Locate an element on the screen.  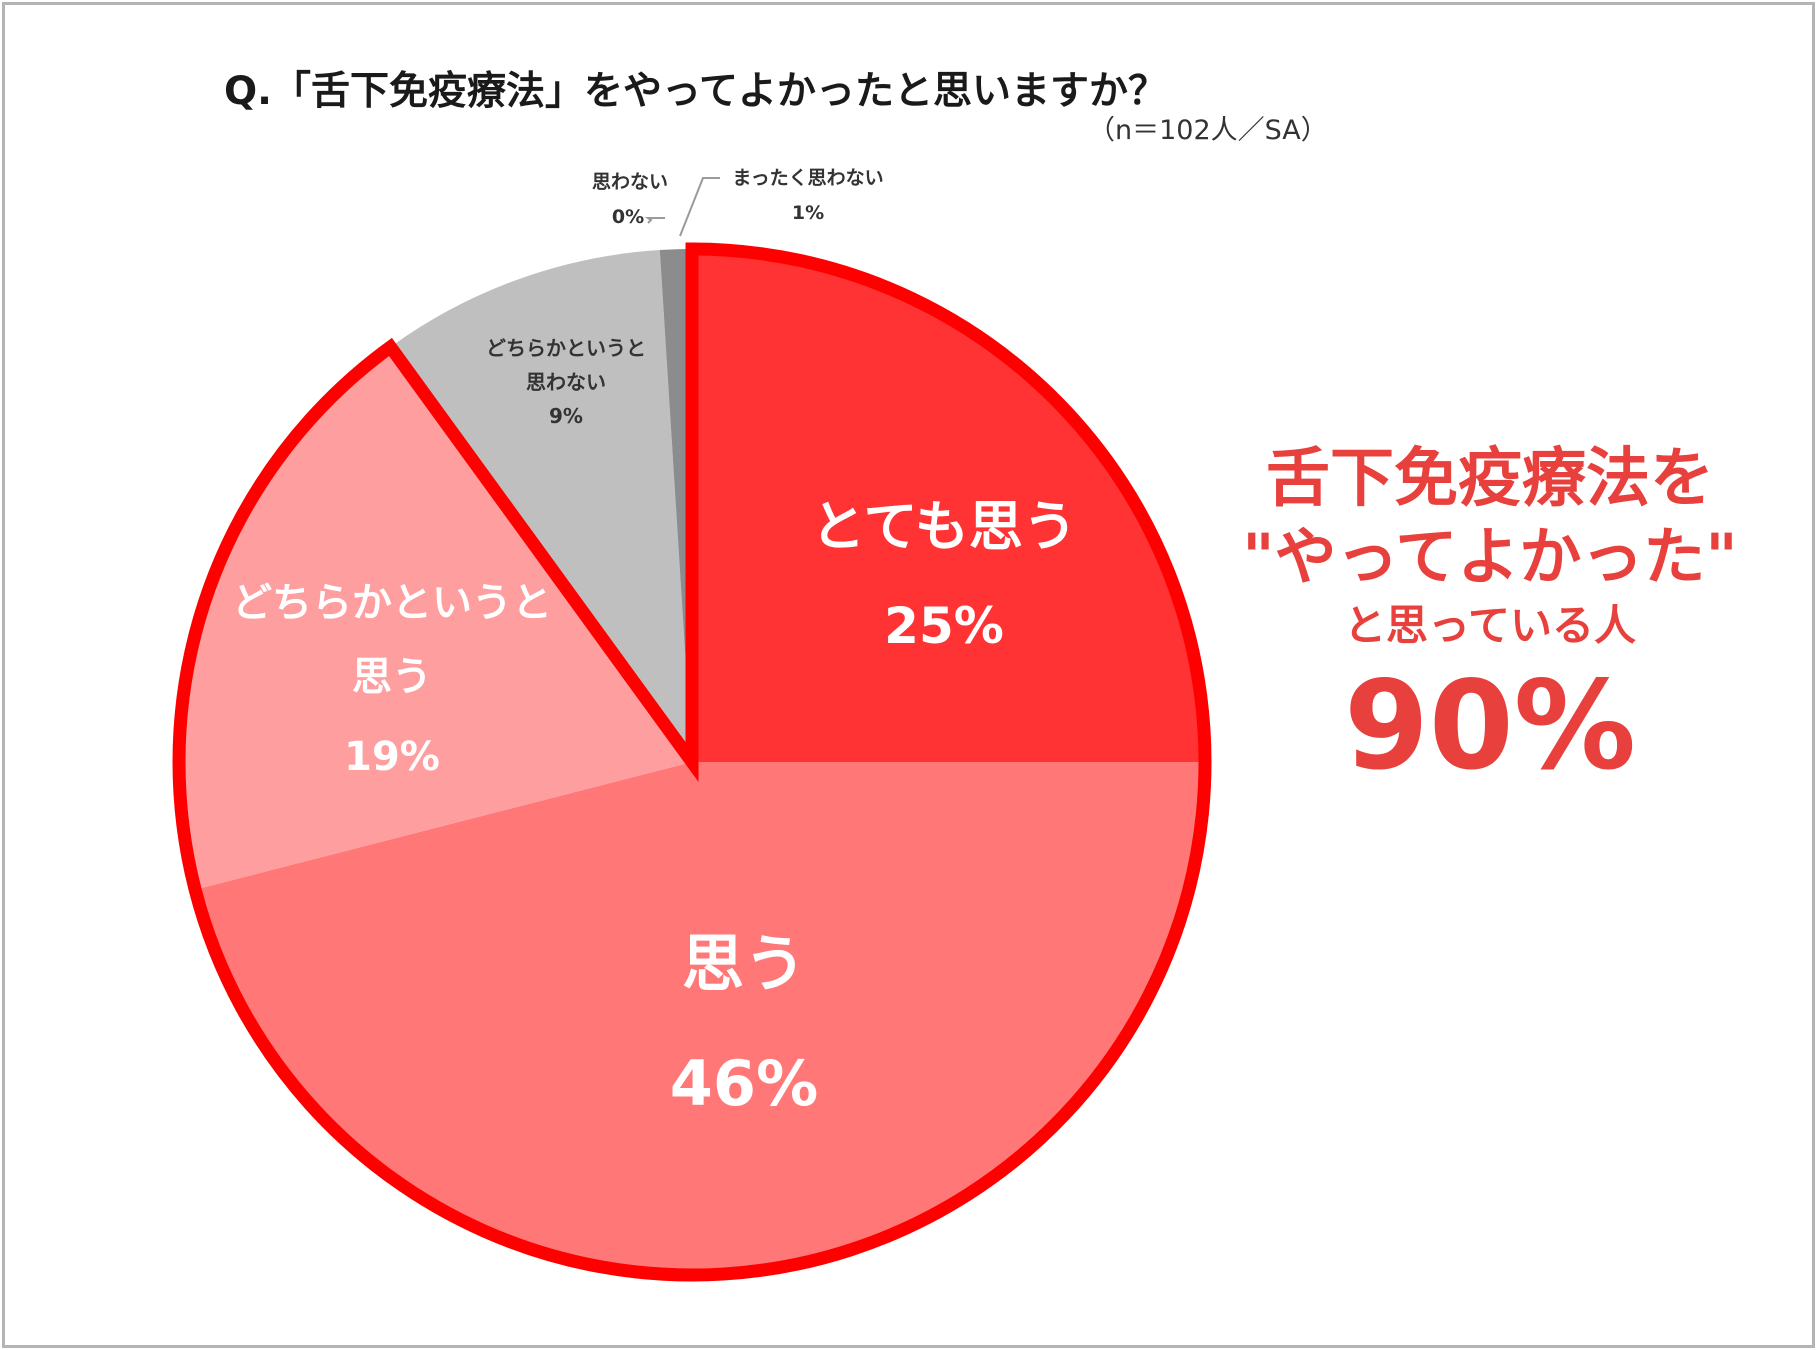
label-disagree-name: 思わない is located at coordinates (630, 182).